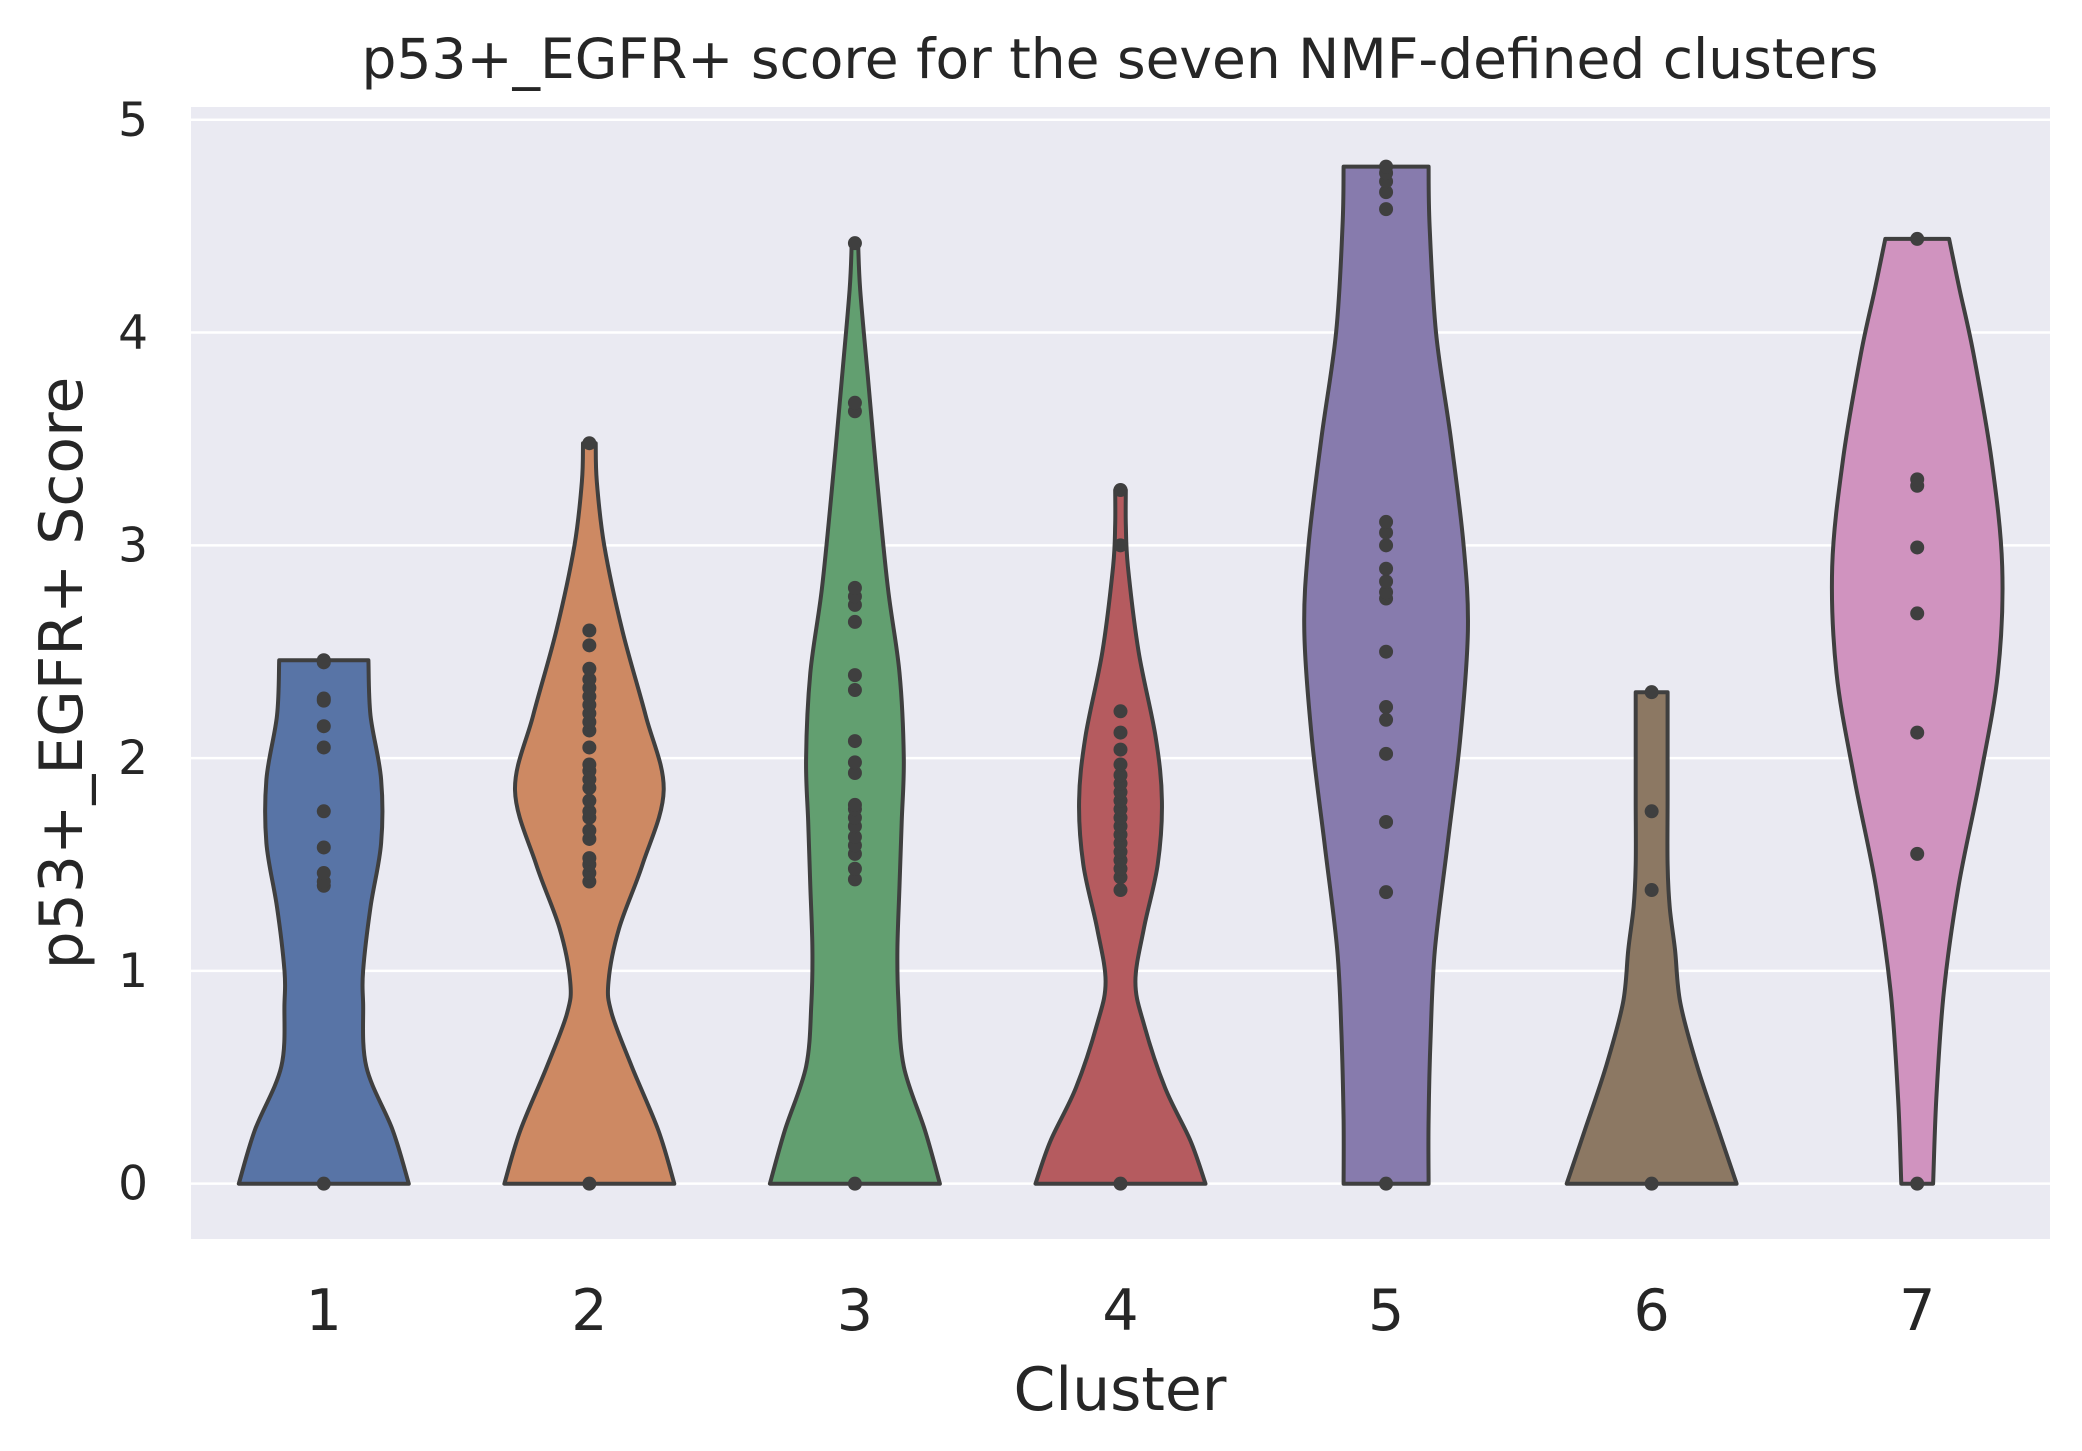 The image size is (2082, 1451). I want to click on y-axis-title: p53+_EGFR+ Score, so click(62, 673).